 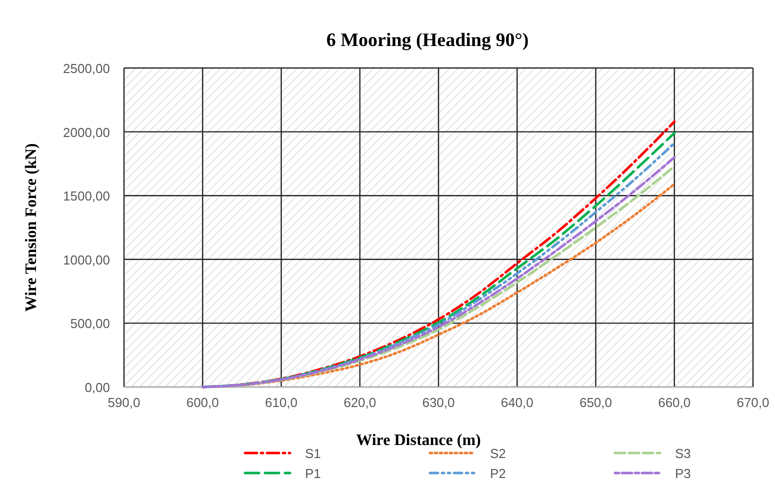 What do you see at coordinates (202, 402) in the screenshot?
I see `x-tick-label: 600,0` at bounding box center [202, 402].